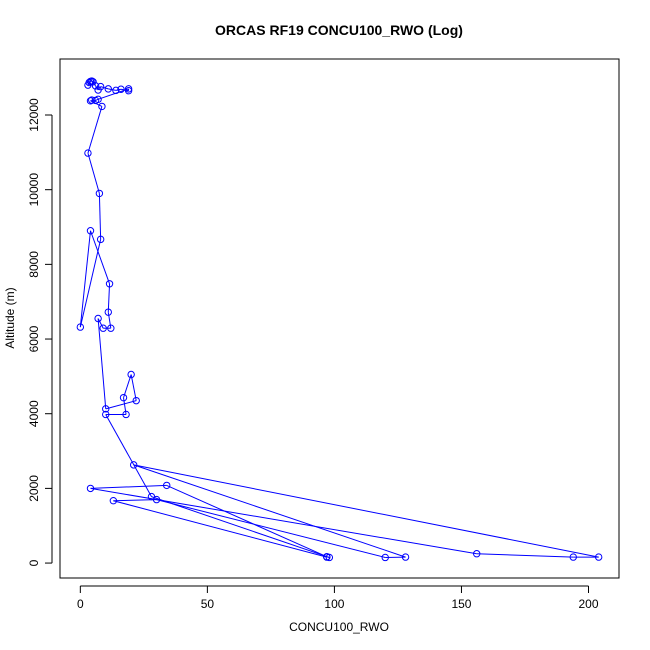 The width and height of the screenshot is (650, 650). I want to click on y-tick-label: 10000, so click(34, 190).